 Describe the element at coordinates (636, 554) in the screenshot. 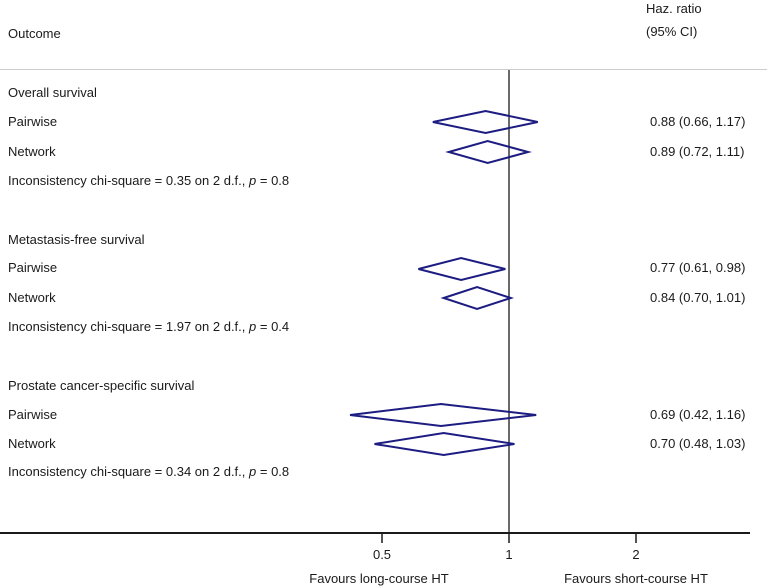

I see `x-tick-label: 2` at that location.